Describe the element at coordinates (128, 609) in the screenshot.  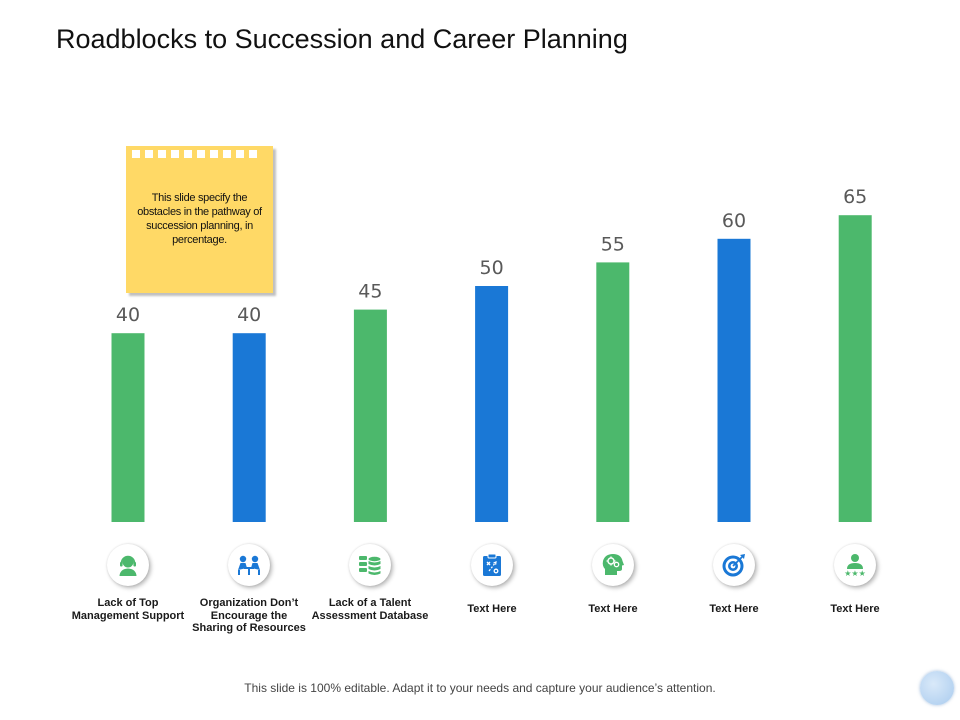
I see `category-label: Lack of Top Management Support` at that location.